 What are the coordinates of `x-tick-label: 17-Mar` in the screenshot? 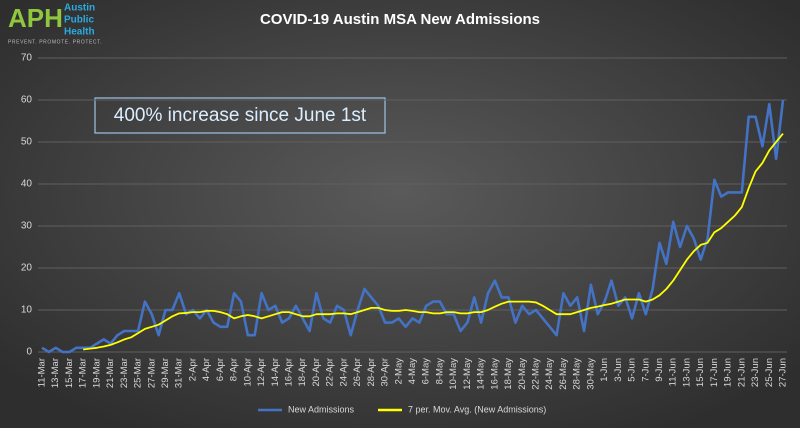 It's located at (83, 373).